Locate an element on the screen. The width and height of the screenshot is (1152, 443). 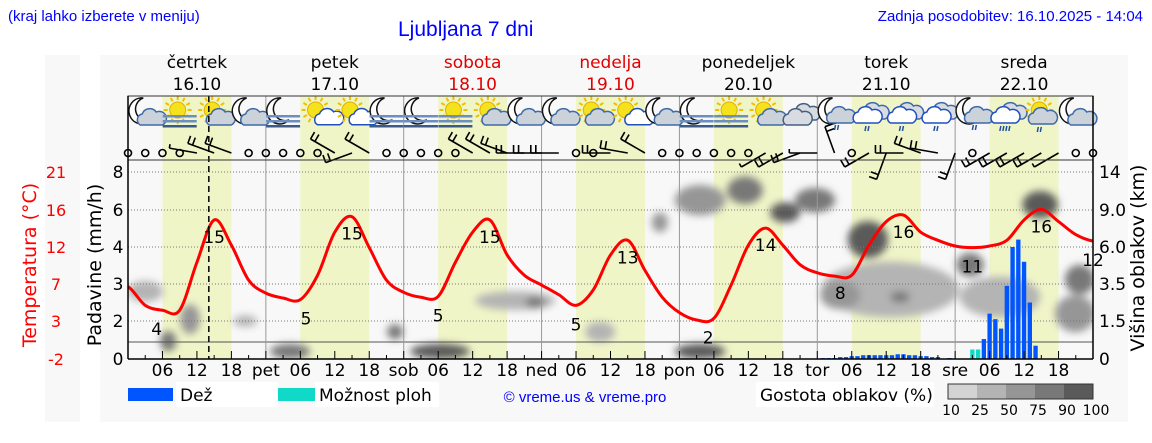
cloud-height-tick: 1.5 is located at coordinates (1112, 322).